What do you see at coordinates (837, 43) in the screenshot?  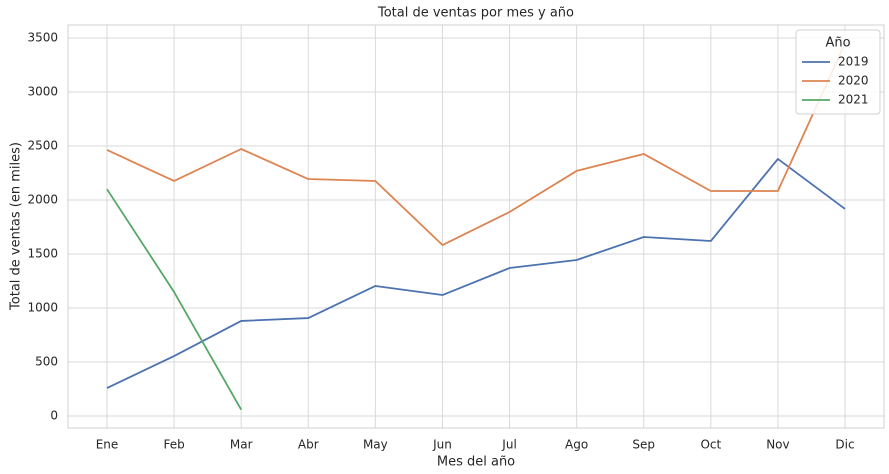 I see `legend-title: Año` at bounding box center [837, 43].